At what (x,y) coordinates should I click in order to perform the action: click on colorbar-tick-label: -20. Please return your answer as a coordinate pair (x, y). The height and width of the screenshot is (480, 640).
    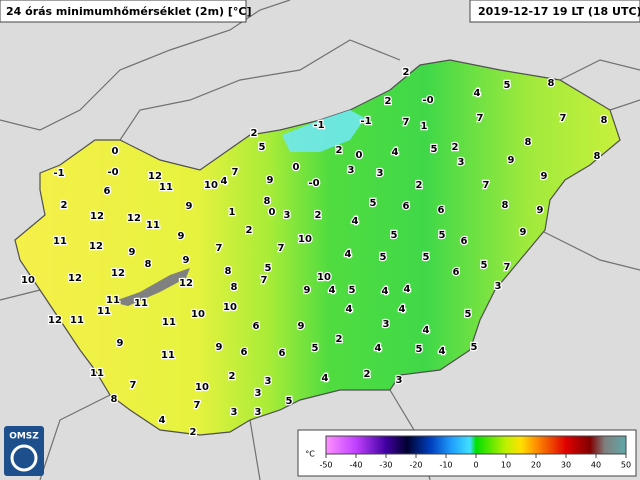
    Looking at the image, I should click on (415, 465).